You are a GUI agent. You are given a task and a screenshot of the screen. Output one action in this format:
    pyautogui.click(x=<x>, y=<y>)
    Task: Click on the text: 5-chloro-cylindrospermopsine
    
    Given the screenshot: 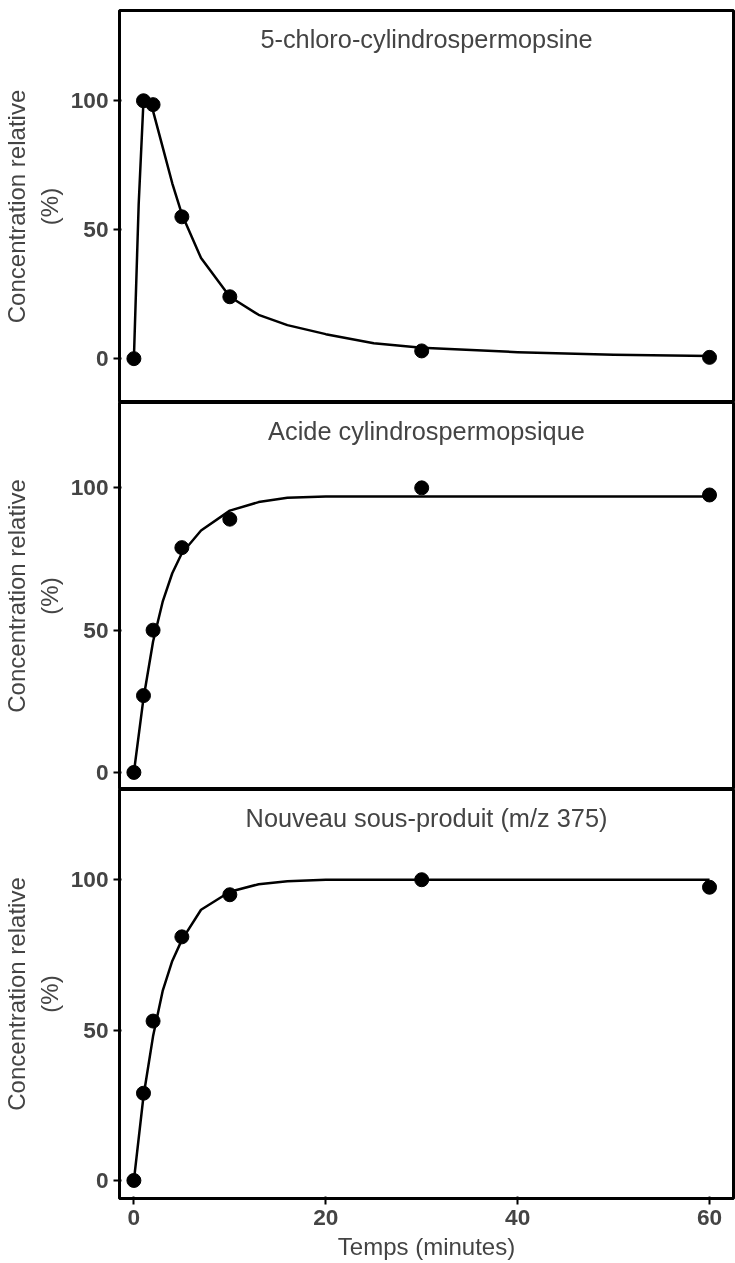 What is the action you would take?
    pyautogui.click(x=426, y=38)
    